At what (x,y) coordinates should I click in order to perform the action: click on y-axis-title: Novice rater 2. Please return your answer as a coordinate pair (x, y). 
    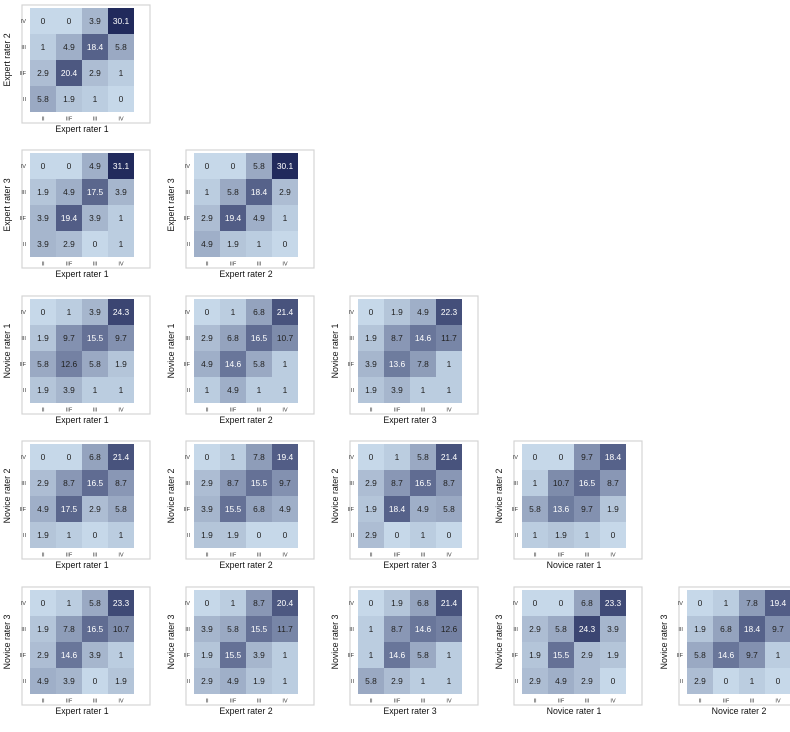
    Looking at the image, I should click on (499, 496).